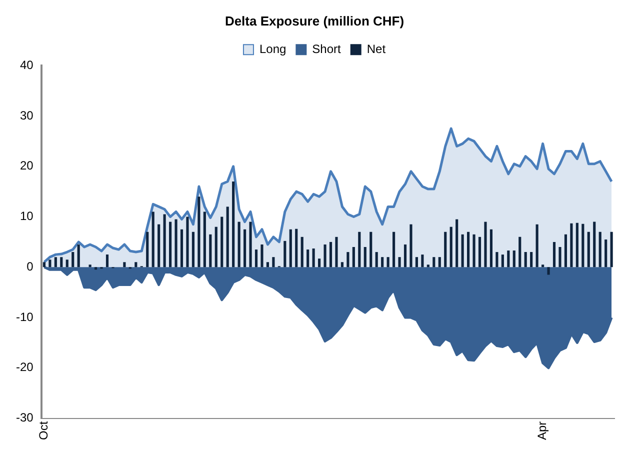 This screenshot has width=637, height=451. I want to click on chart-title: Delta Exposure (million CHF), so click(314, 20).